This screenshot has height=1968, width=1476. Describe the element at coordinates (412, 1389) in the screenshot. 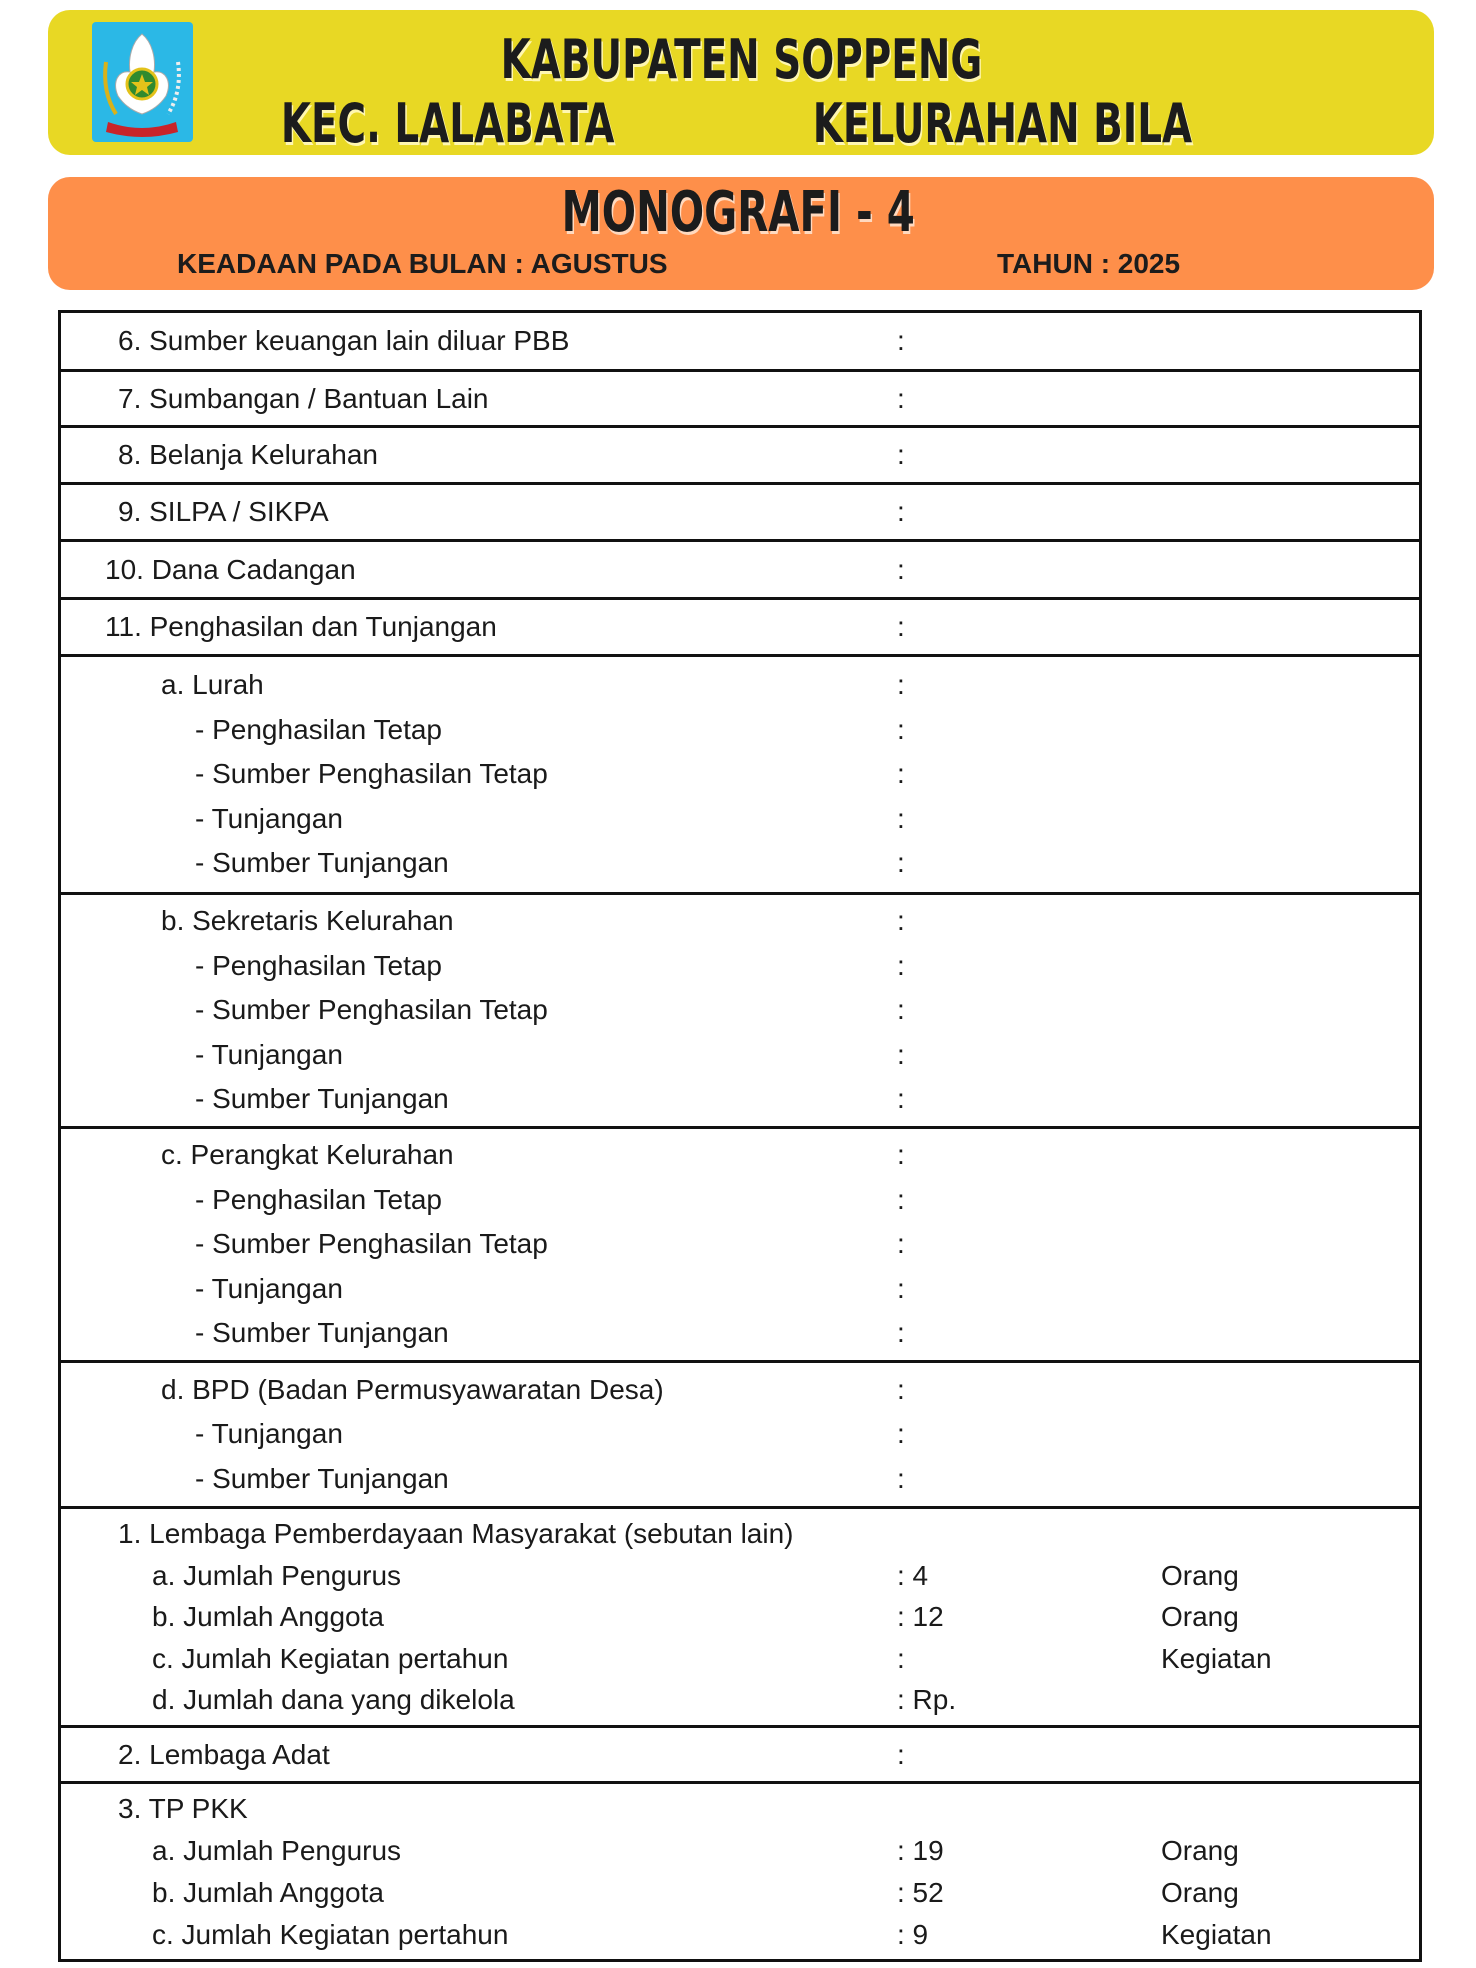

I see `row-label: d. BPD (Badan Permusyawaratan Desa)` at that location.